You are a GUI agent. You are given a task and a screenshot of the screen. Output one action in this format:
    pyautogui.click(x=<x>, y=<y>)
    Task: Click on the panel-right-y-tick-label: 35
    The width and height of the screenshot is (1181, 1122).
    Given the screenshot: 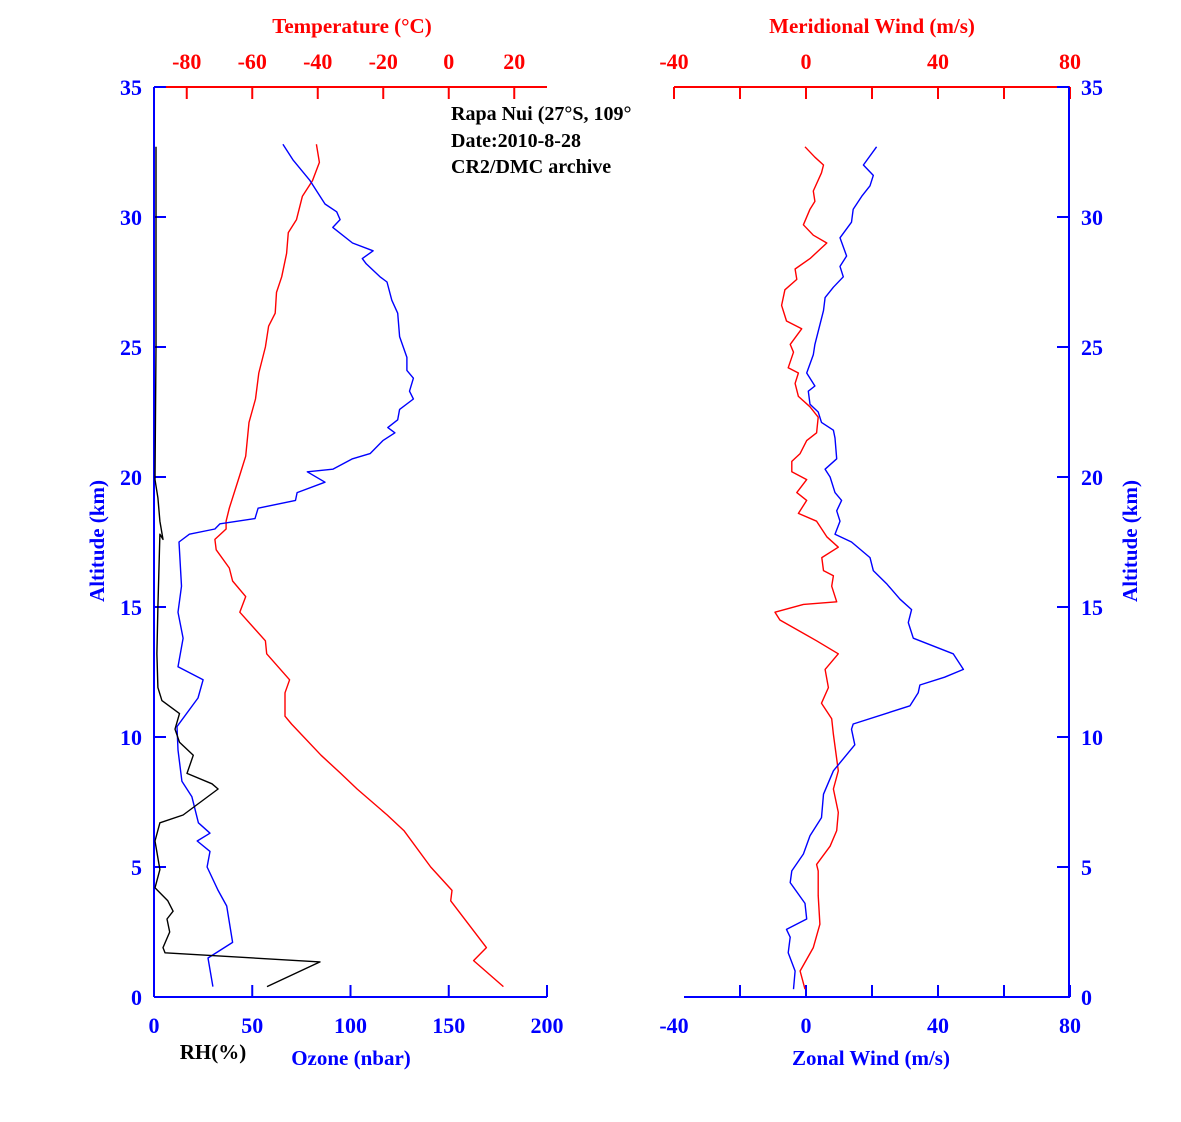 What is the action you would take?
    pyautogui.click(x=1092, y=87)
    